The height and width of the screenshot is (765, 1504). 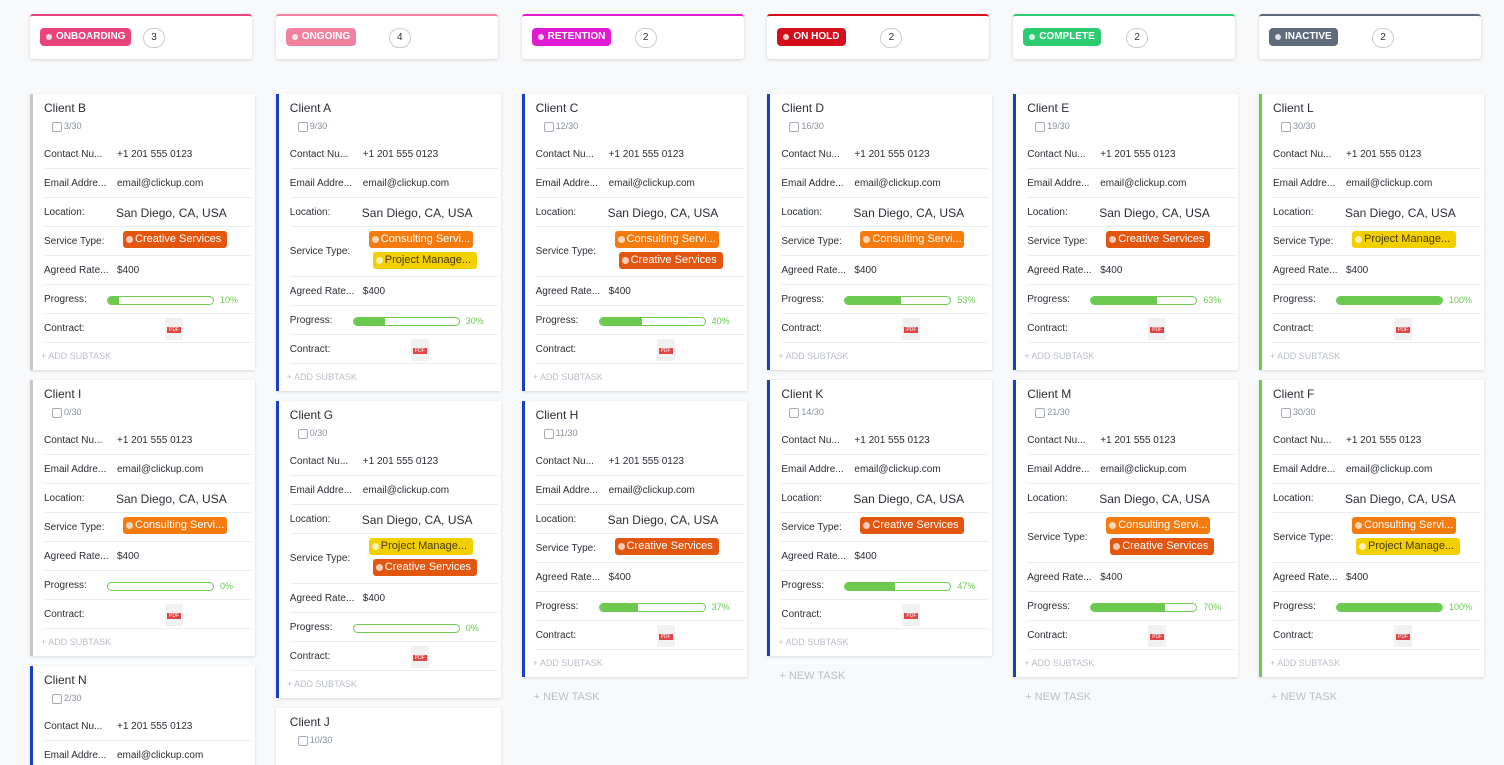 What do you see at coordinates (803, 108) in the screenshot?
I see `card-title: Client D` at bounding box center [803, 108].